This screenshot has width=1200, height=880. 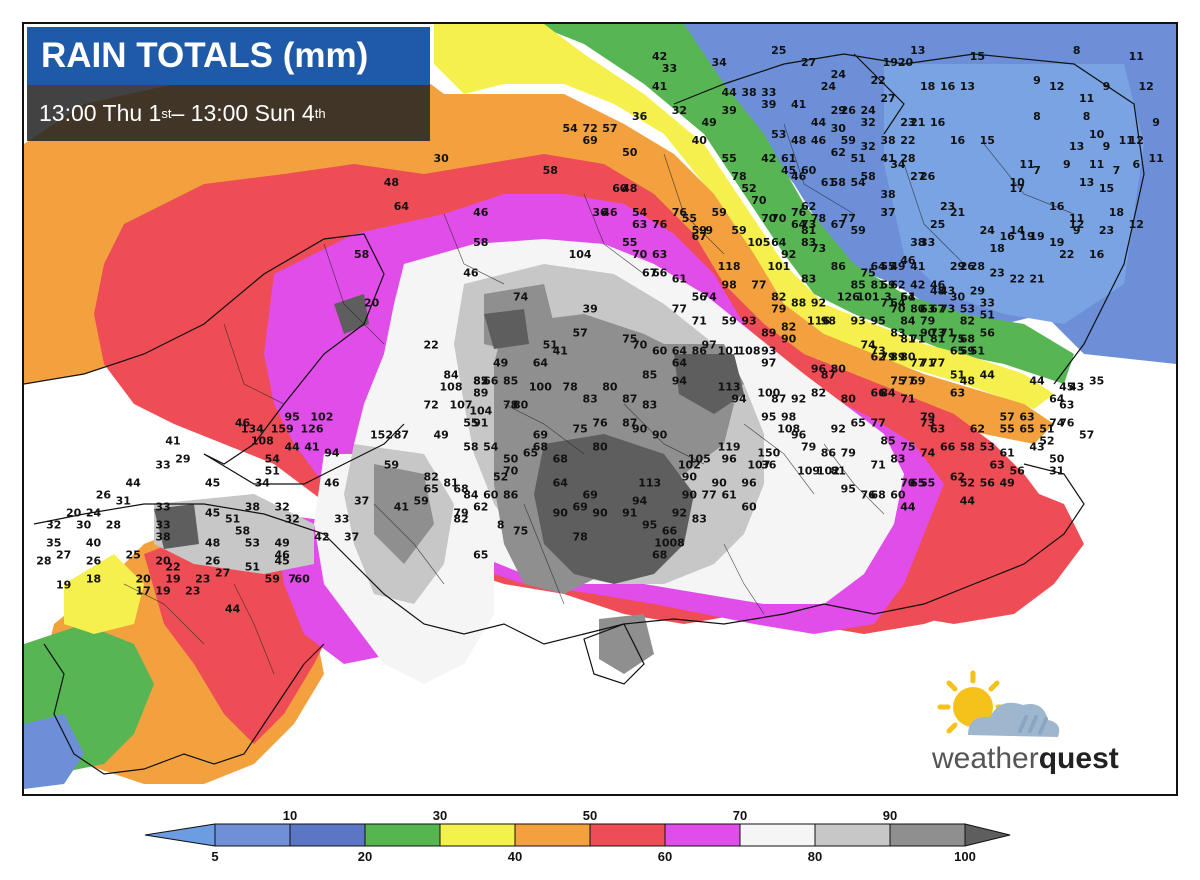 I want to click on station-value: 40, so click(x=94, y=543).